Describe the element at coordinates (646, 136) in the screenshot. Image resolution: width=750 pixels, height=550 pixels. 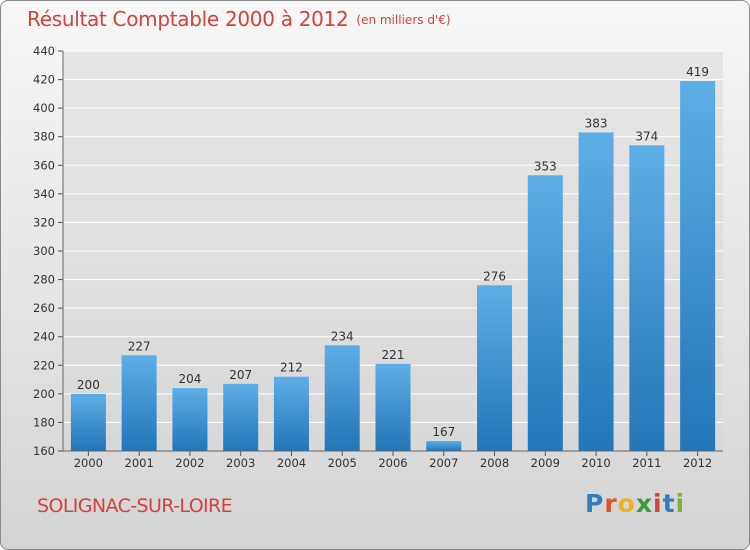
I see `data-label: 374` at that location.